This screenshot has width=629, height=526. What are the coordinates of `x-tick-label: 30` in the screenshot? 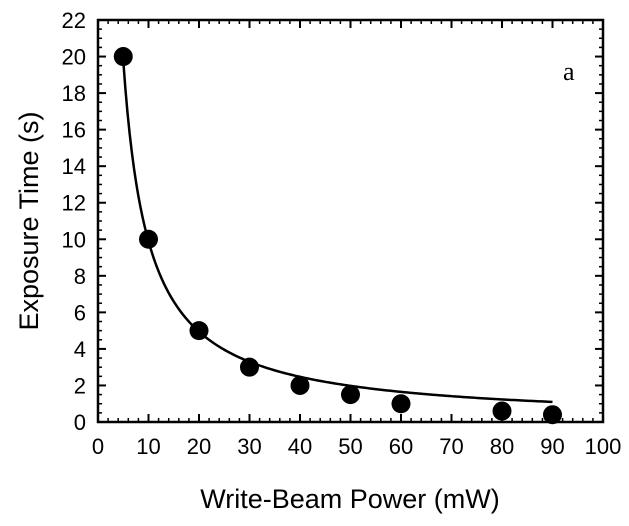 It's located at (249, 446).